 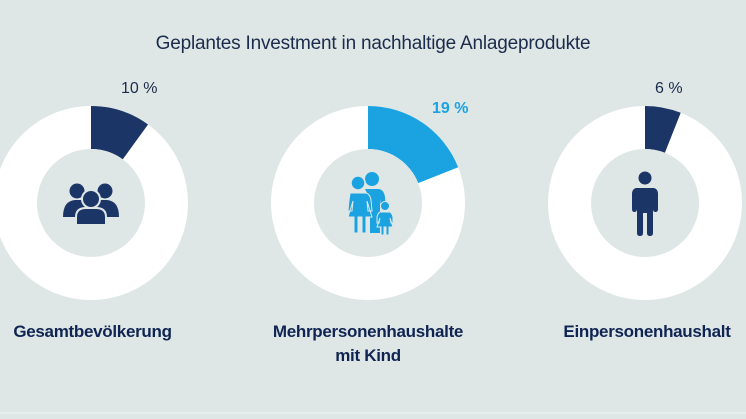 I want to click on category-label-line-1: Mehrpersonenhaushalte, so click(x=368, y=331).